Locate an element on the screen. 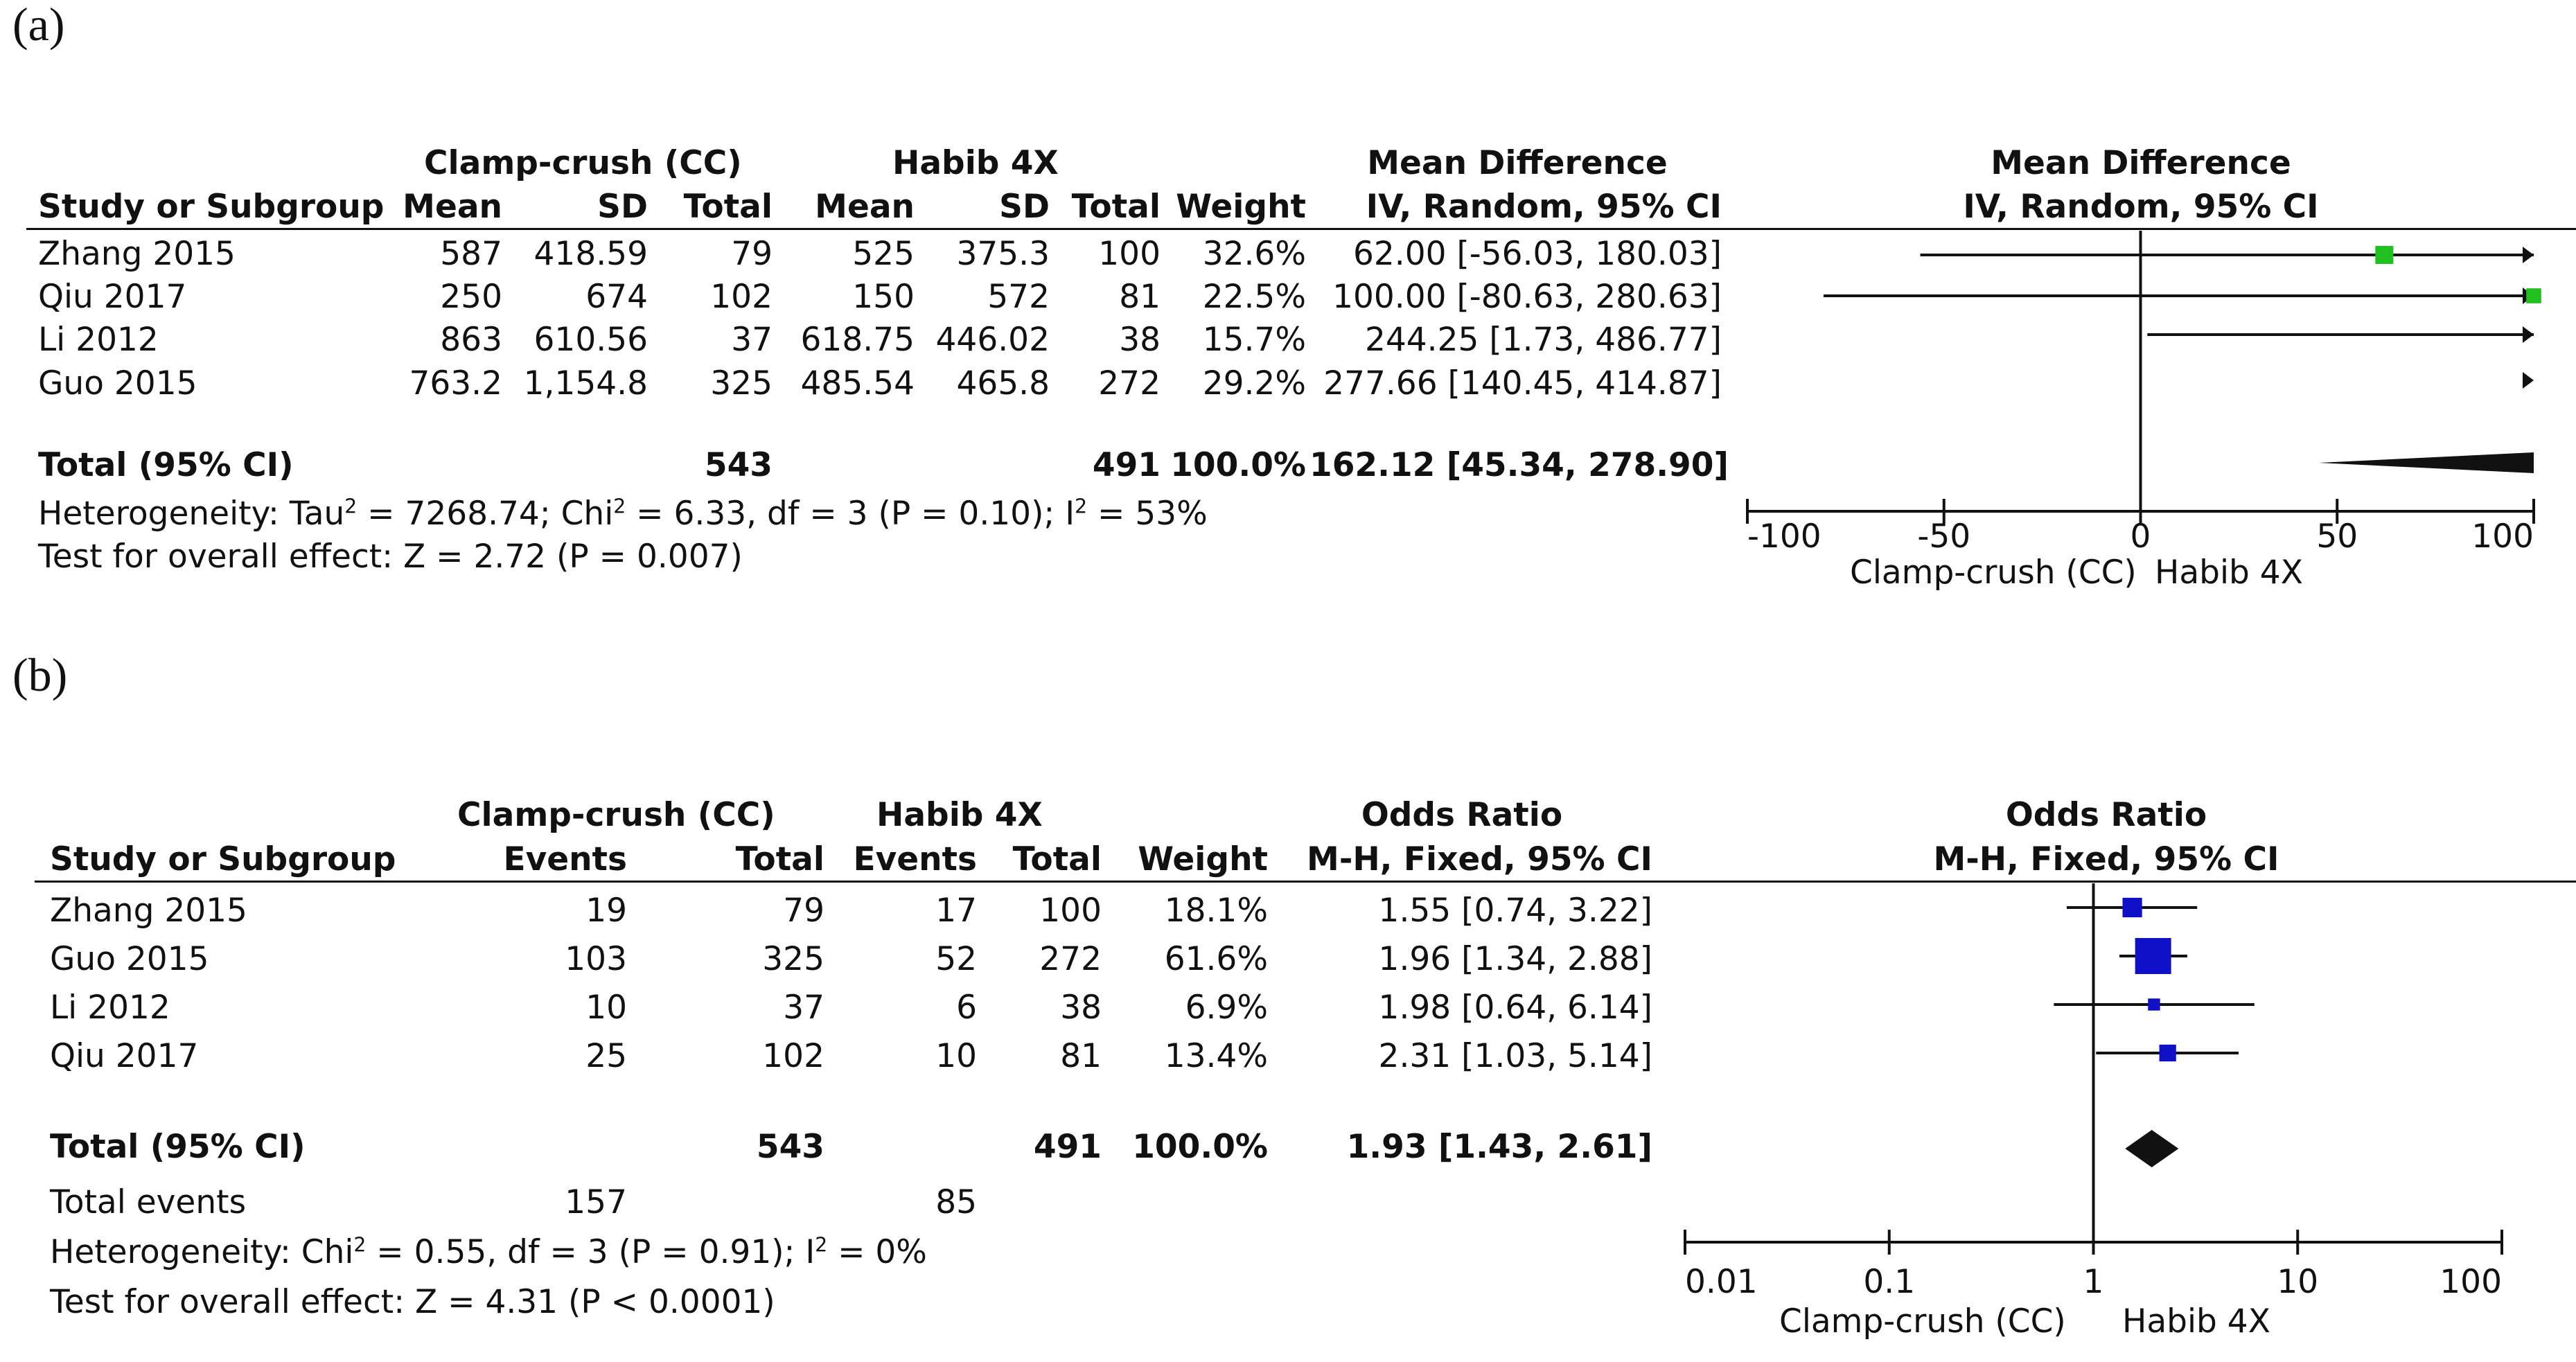  b-total-events-label: Total events is located at coordinates (148, 1202).